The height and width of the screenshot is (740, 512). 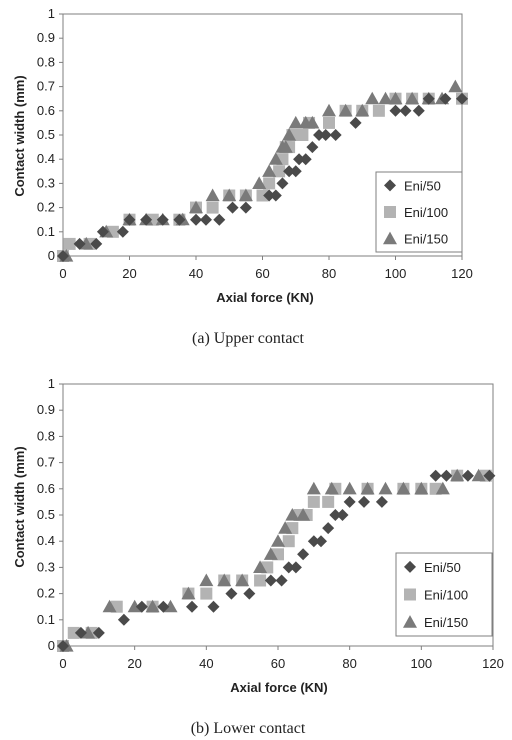 What do you see at coordinates (279, 687) in the screenshot?
I see `x-axis-label: Axial force (KN)` at bounding box center [279, 687].